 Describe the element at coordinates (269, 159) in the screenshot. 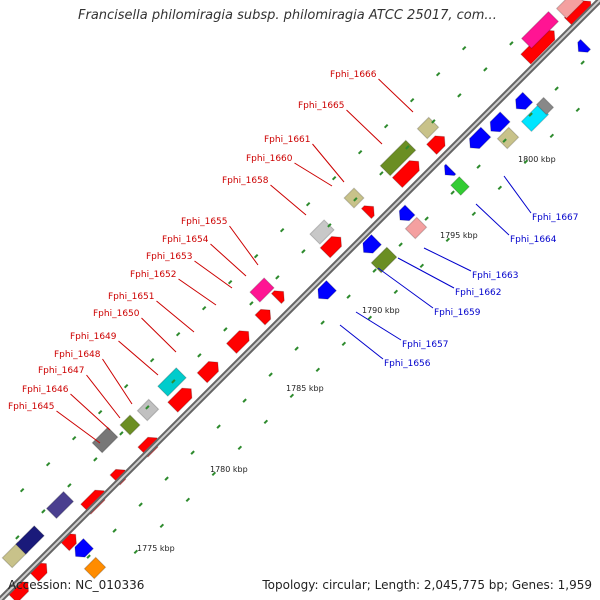

I see `forward-gene-label: Fphi_1660` at that location.